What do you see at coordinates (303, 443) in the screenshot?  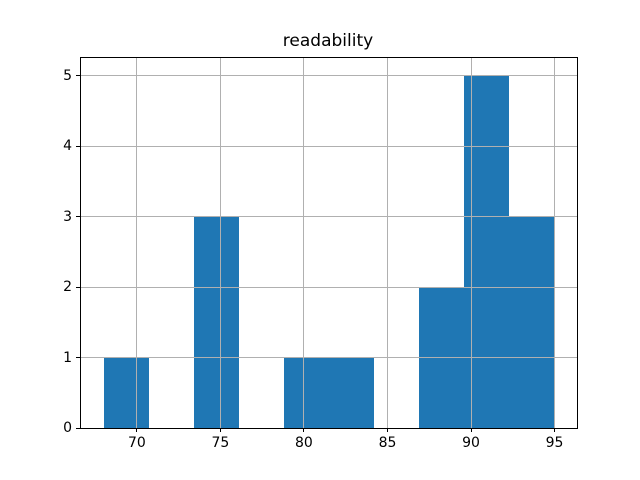 I see `x-tick-label: 80` at bounding box center [303, 443].